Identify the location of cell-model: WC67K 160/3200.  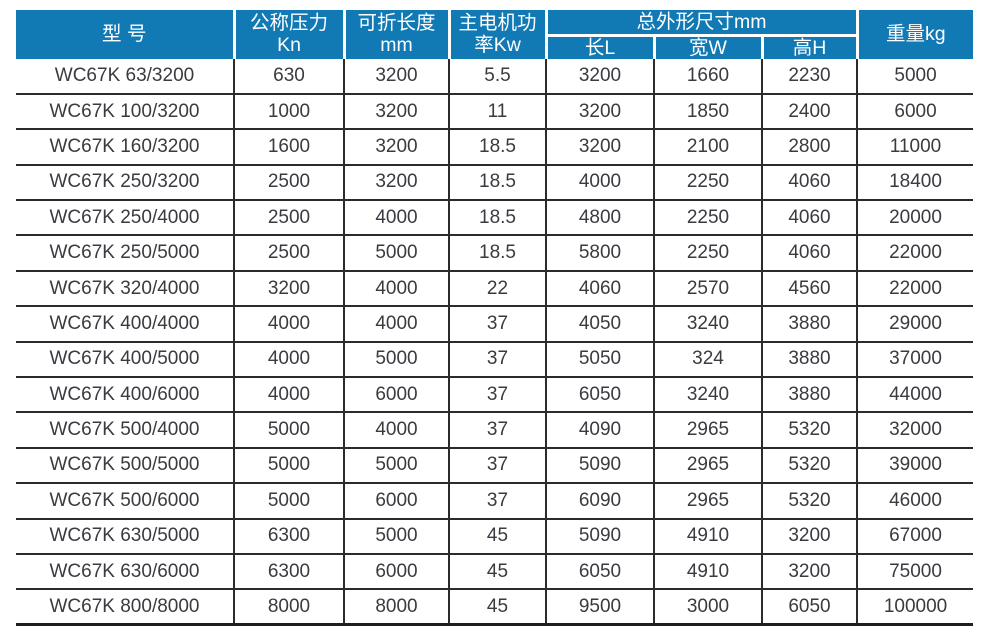
(125, 147).